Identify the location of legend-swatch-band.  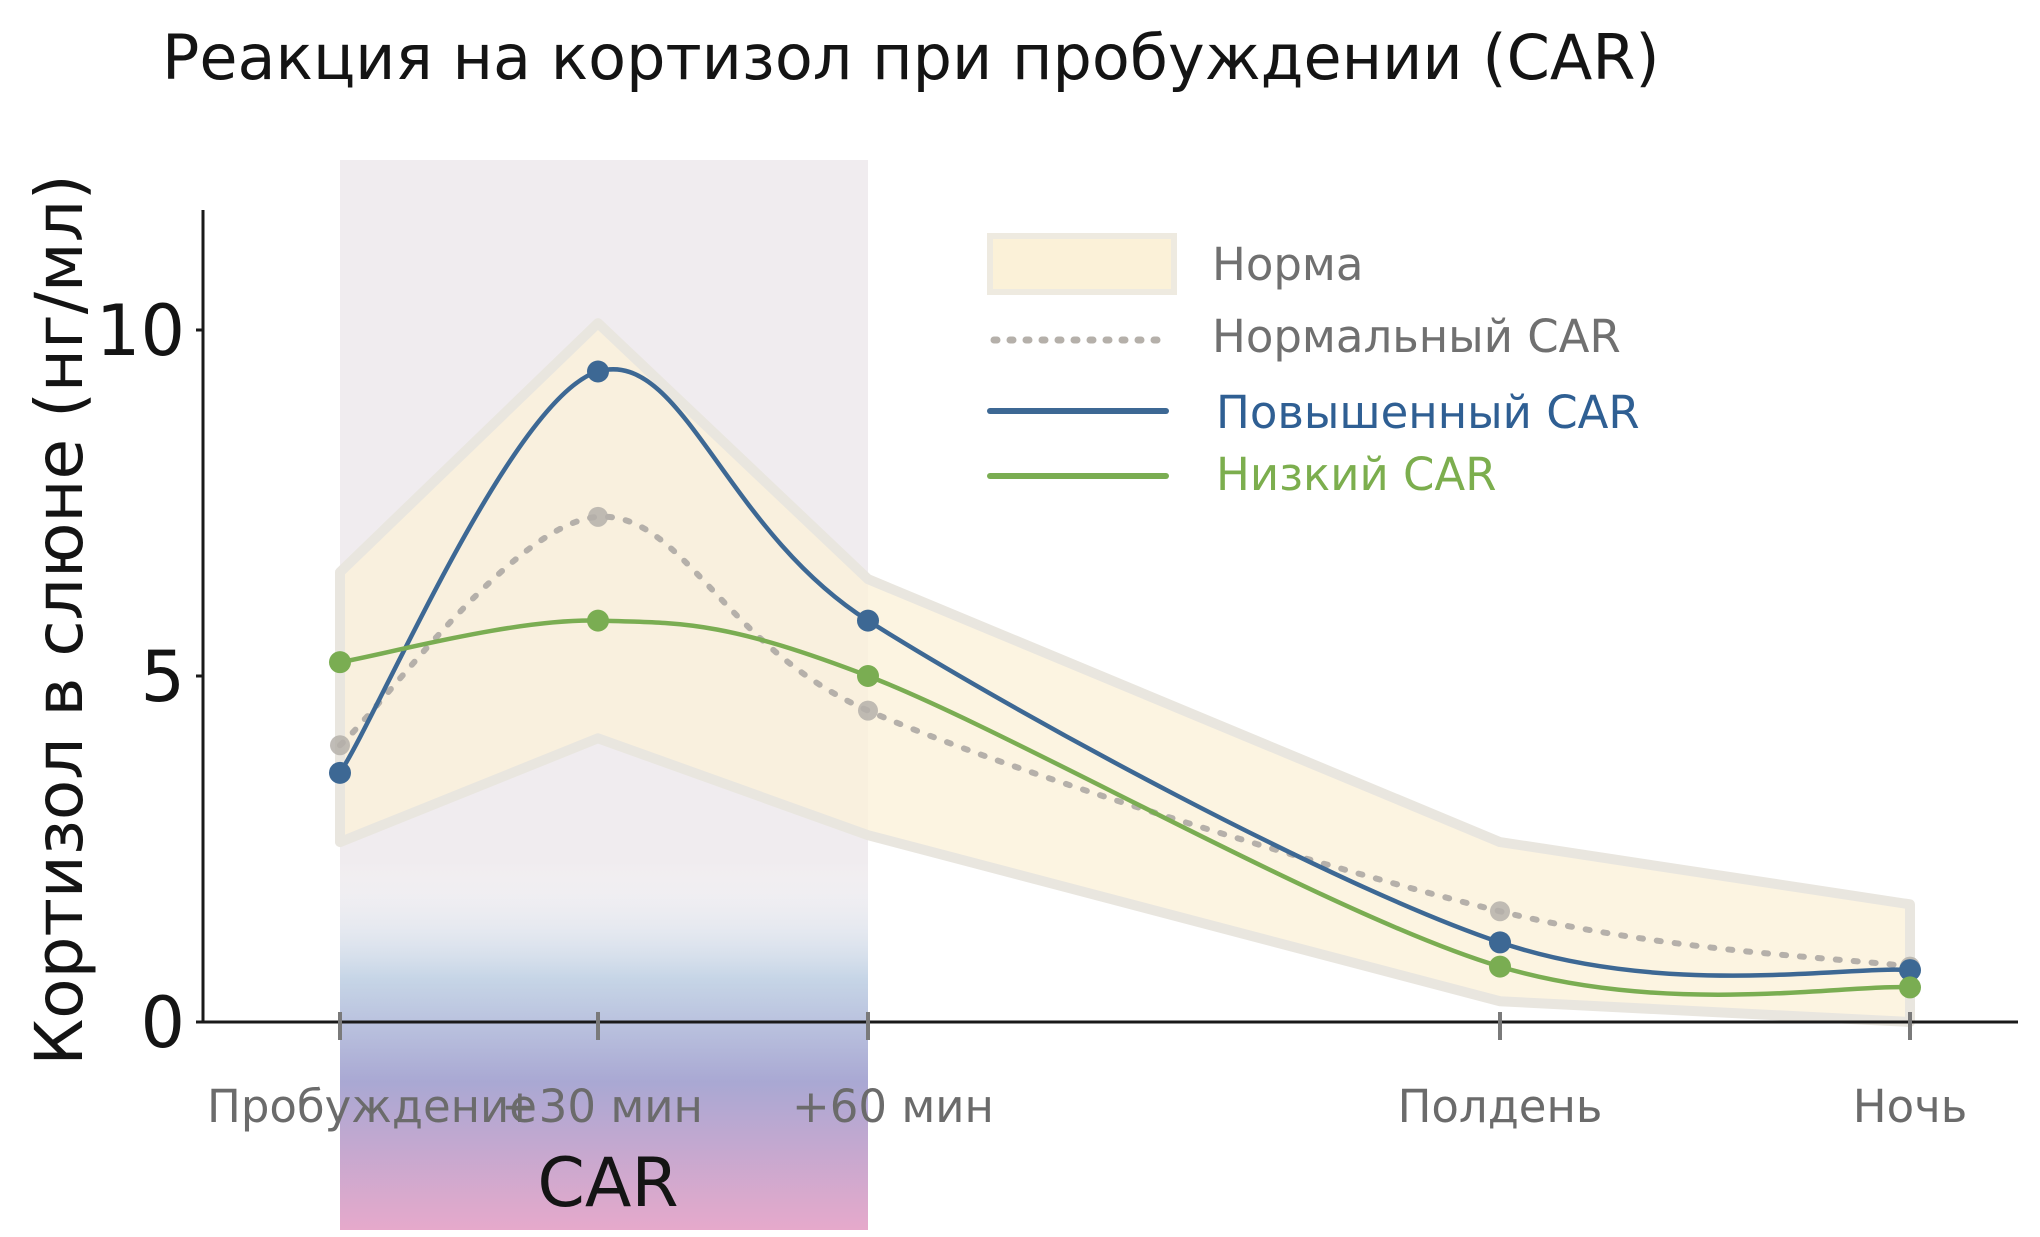
(1082, 264).